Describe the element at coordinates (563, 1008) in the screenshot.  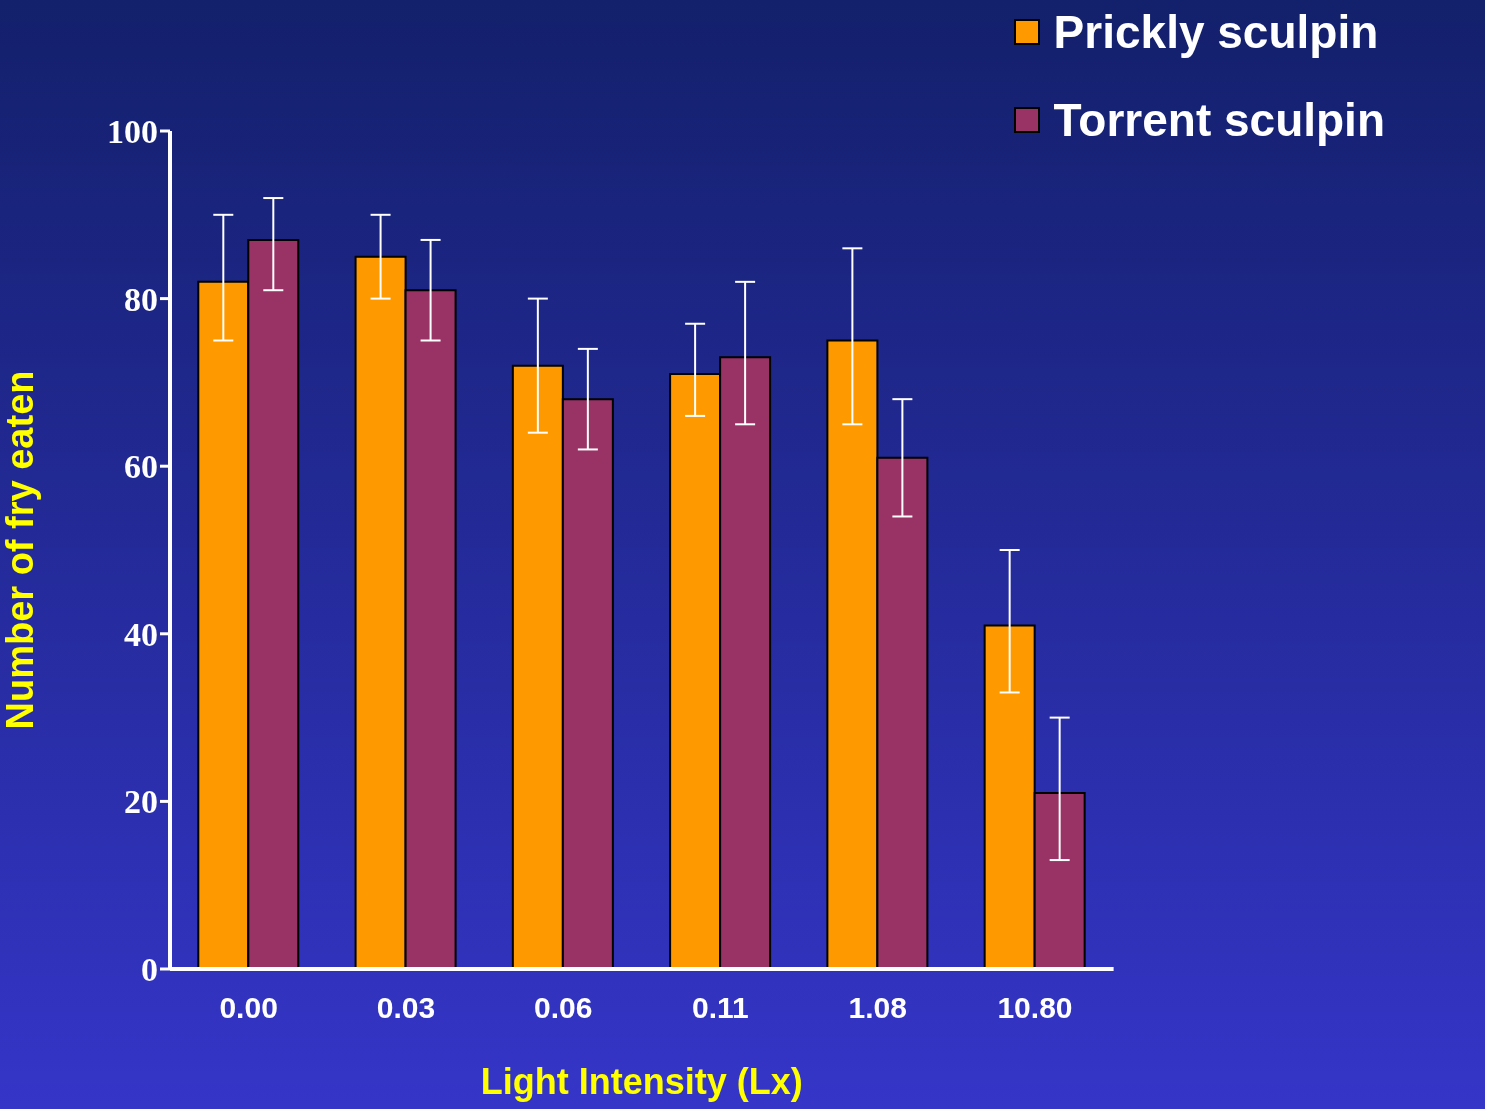
I see `x-tick-label: 0.06` at that location.